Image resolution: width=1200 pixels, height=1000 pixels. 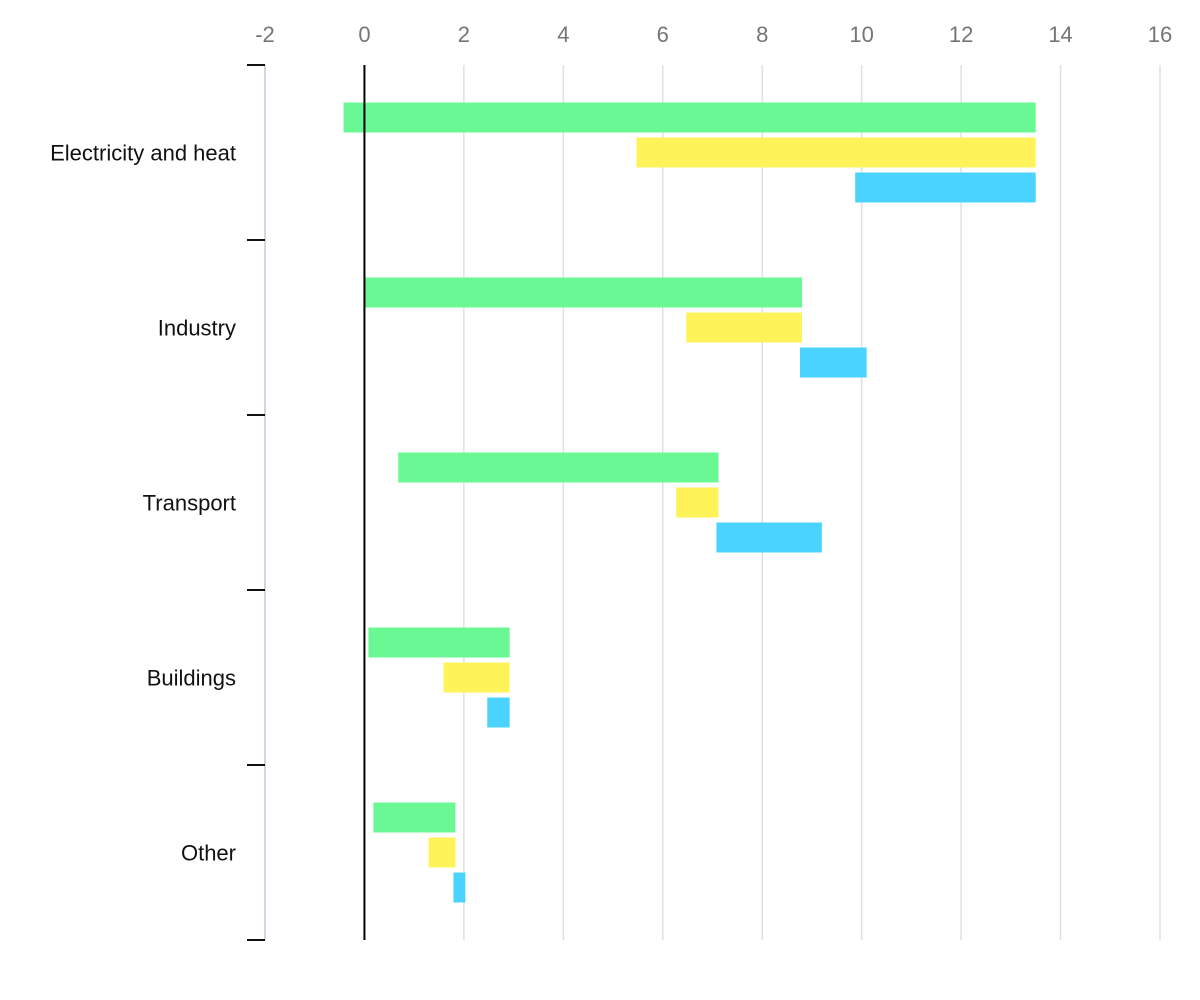 I want to click on x-tick-label: -2, so click(x=265, y=34).